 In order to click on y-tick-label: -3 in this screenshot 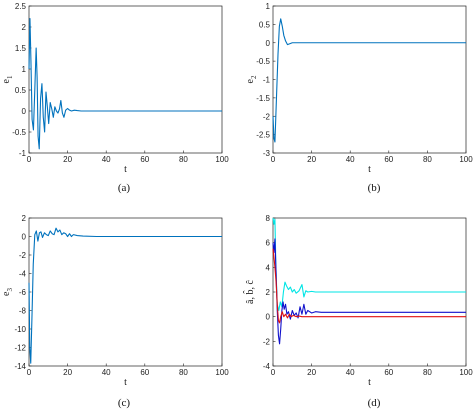, I will do `click(267, 153)`.